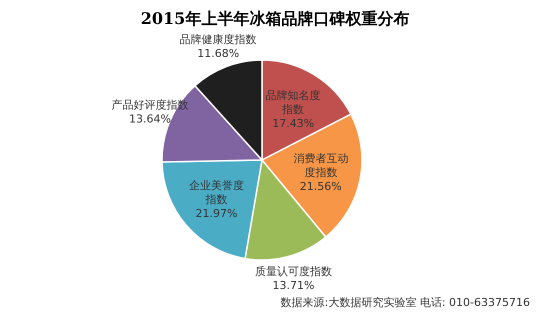  Describe the element at coordinates (275, 18) in the screenshot. I see `chart-title: 2015年上半年冰箱品牌口碑权重分布` at that location.